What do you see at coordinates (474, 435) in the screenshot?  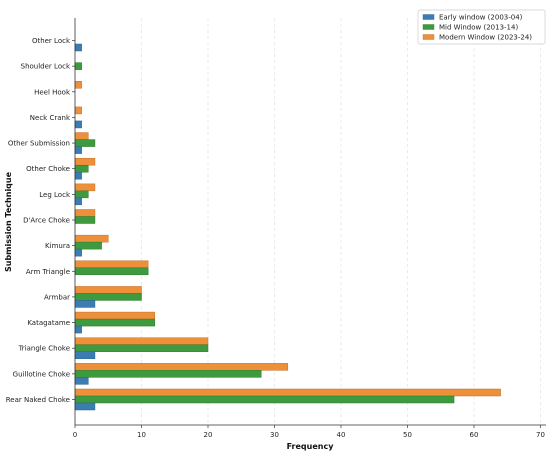 I see `x-tick-label: 60` at bounding box center [474, 435].